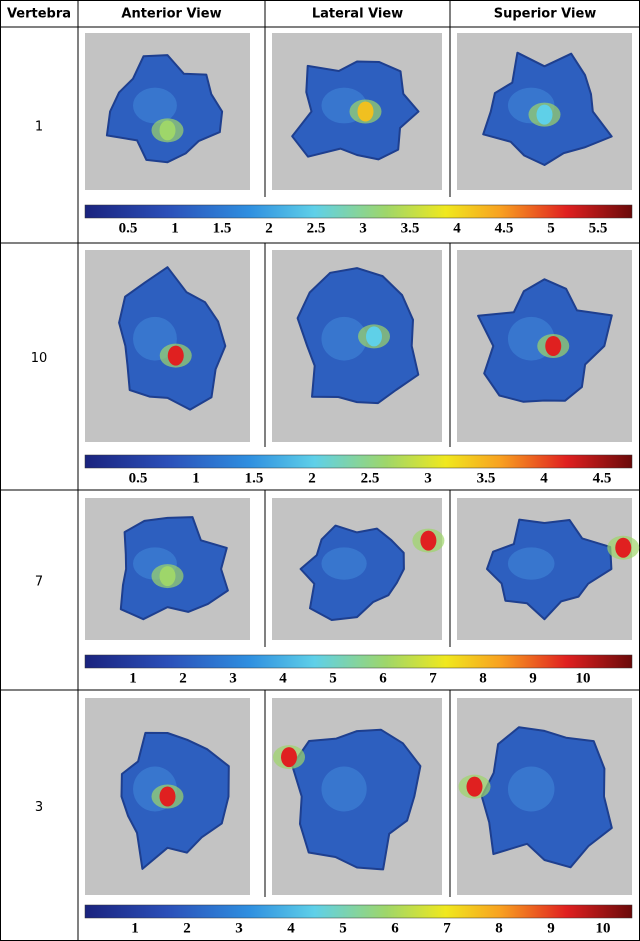  Describe the element at coordinates (39, 127) in the screenshot. I see `vertebra-label: 1` at that location.